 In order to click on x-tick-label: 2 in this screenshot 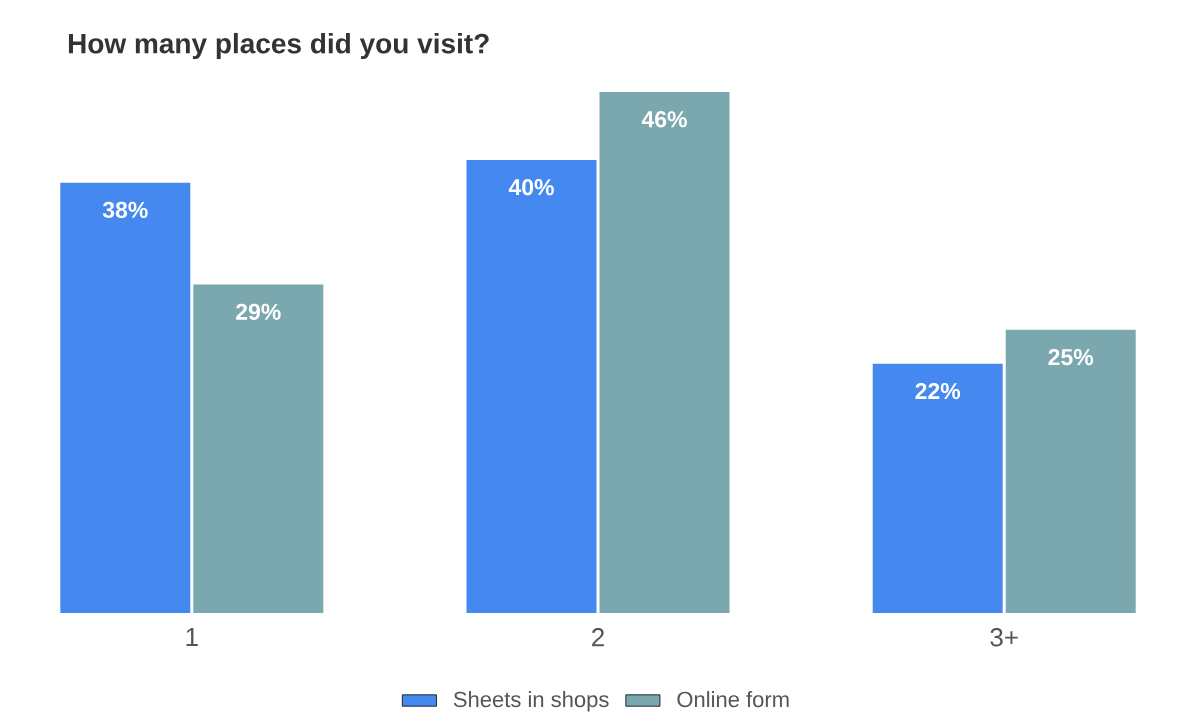, I will do `click(598, 637)`.